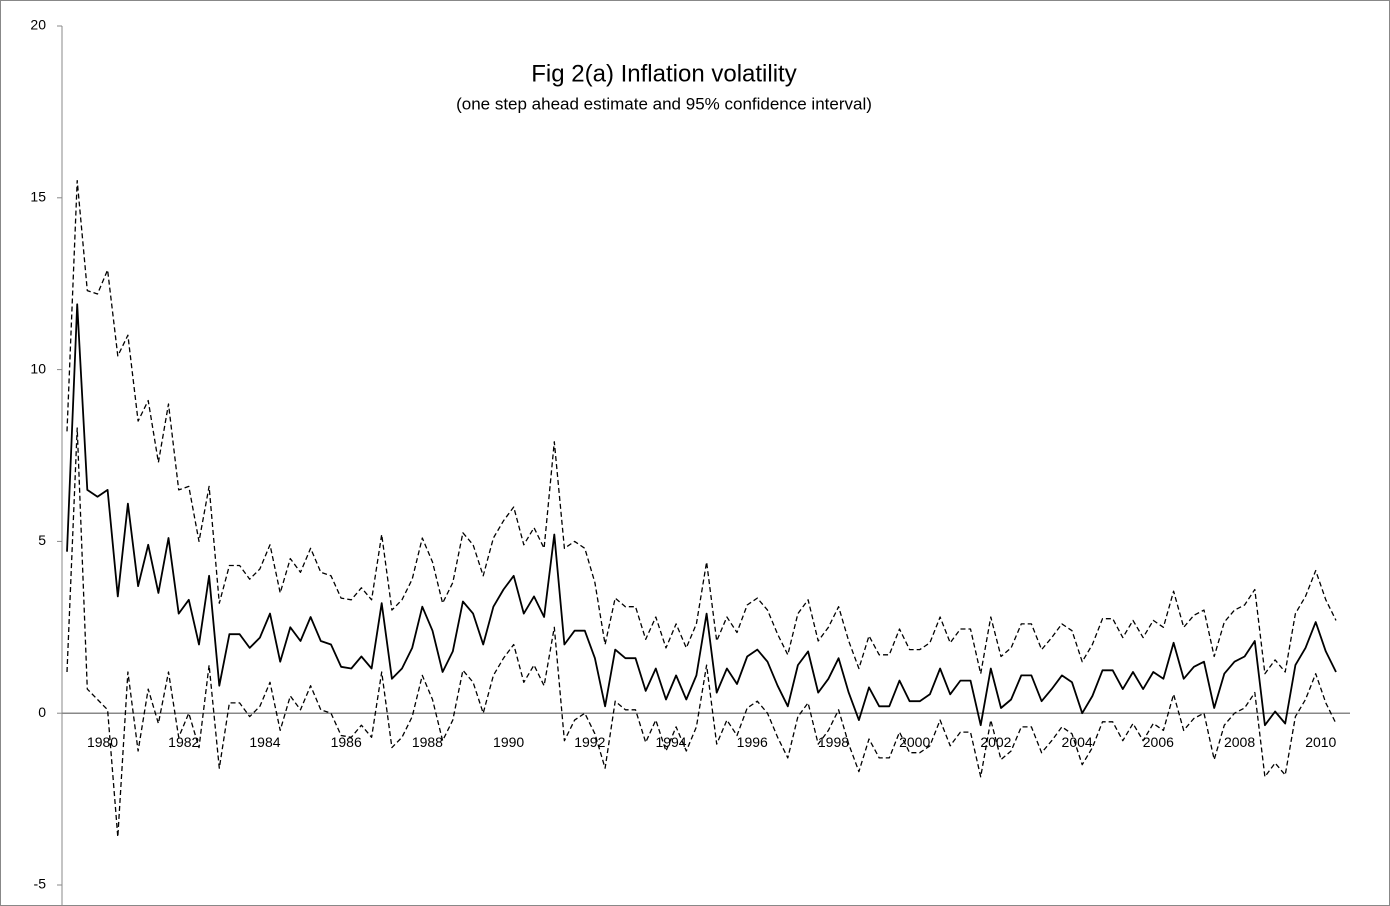 The height and width of the screenshot is (906, 1390). Describe the element at coordinates (183, 742) in the screenshot. I see `x-tick-label: 1982` at that location.